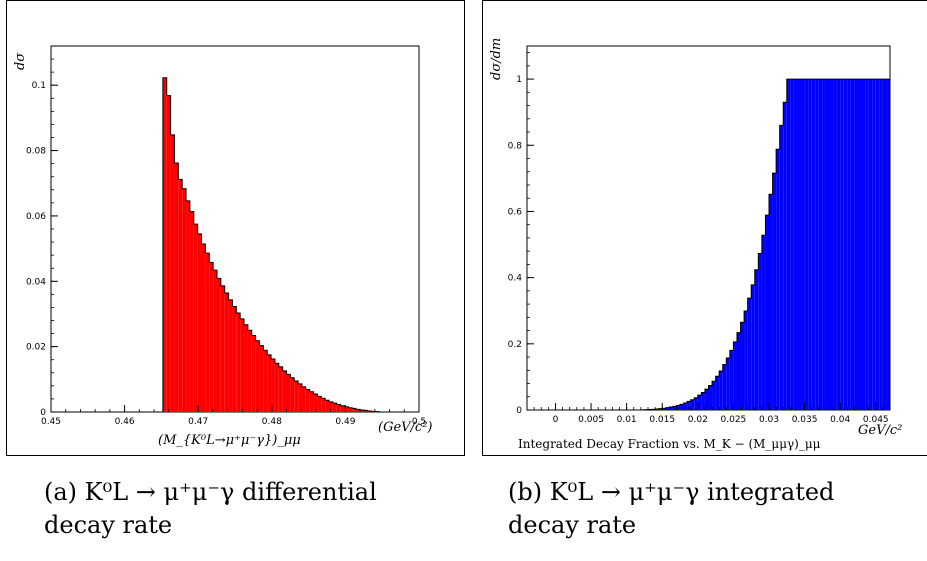 The image size is (927, 561). What do you see at coordinates (405, 427) in the screenshot?
I see `x-axis-unit: (GeV/c²)` at bounding box center [405, 427].